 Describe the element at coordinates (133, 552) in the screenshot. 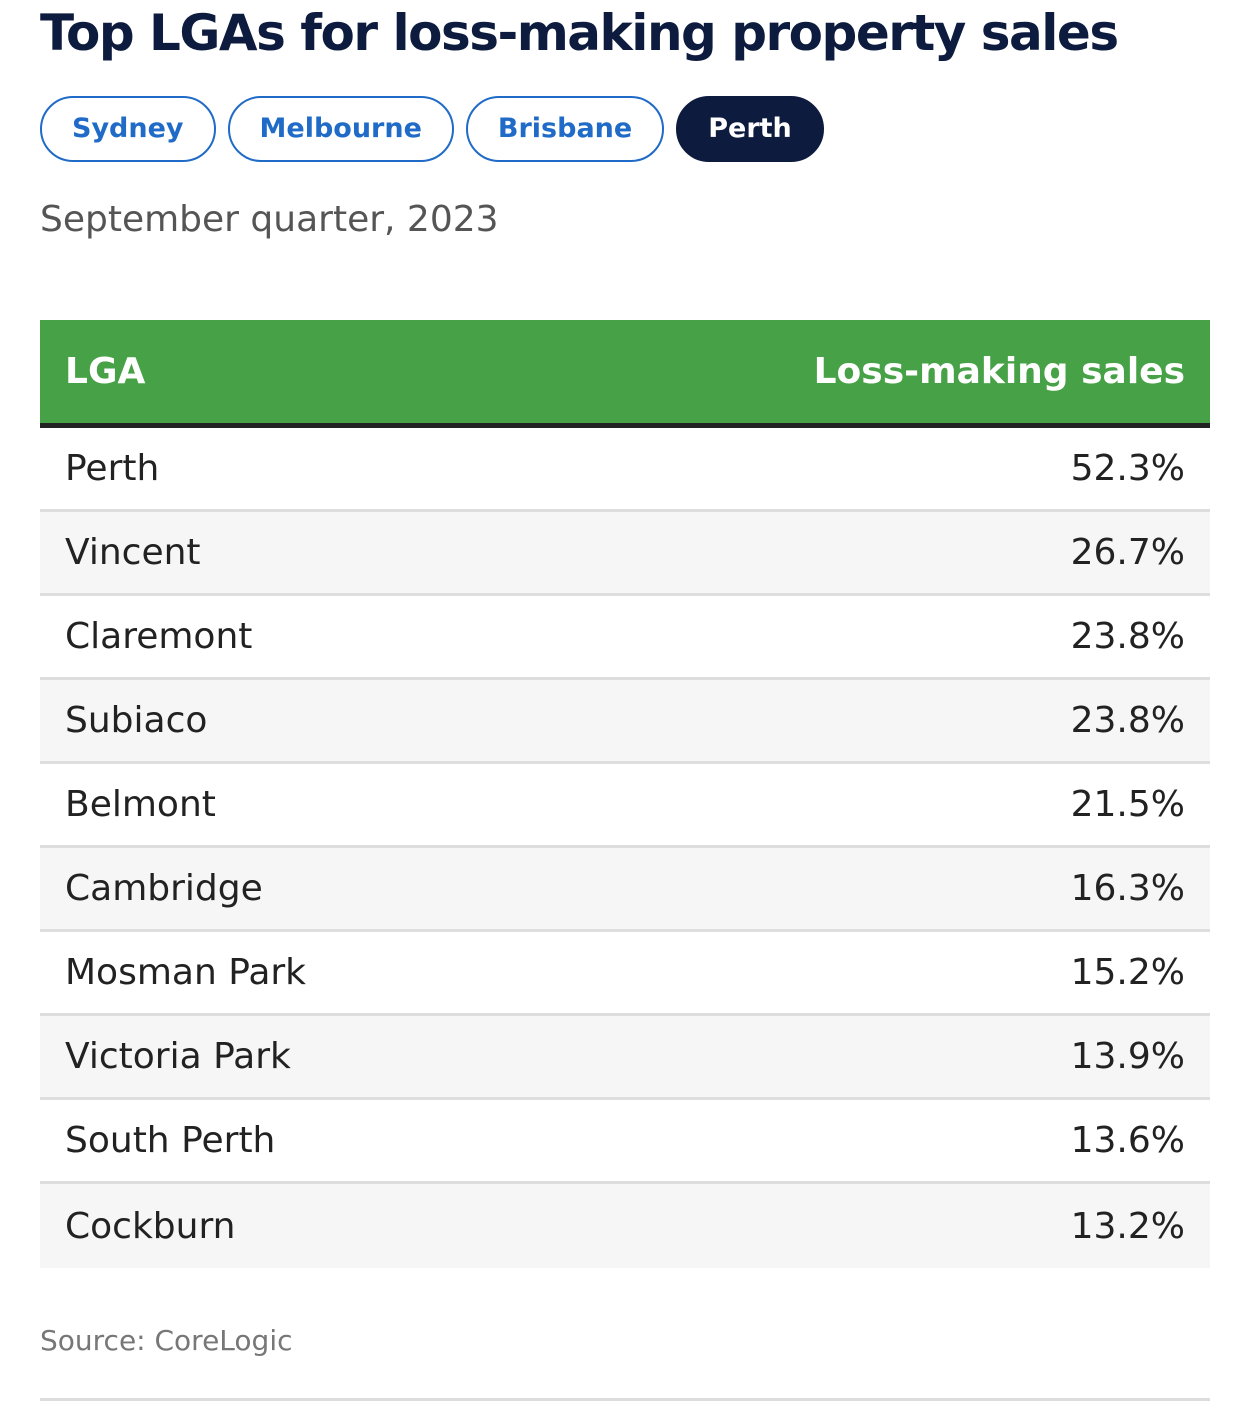

I see `lga-cell: Vincent` at that location.